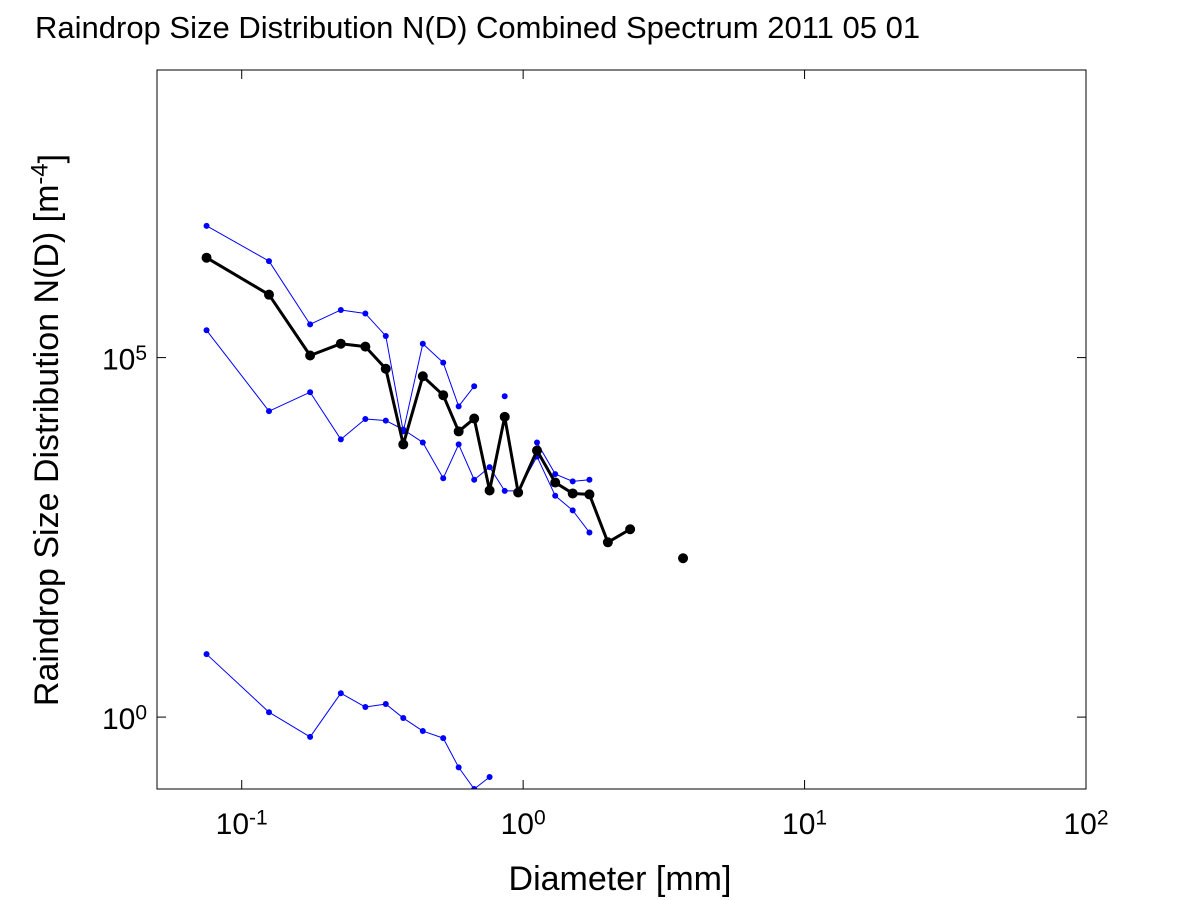 This screenshot has width=1200, height=900. Describe the element at coordinates (620, 879) in the screenshot. I see `x-axis-label: Diameter [mm]` at that location.